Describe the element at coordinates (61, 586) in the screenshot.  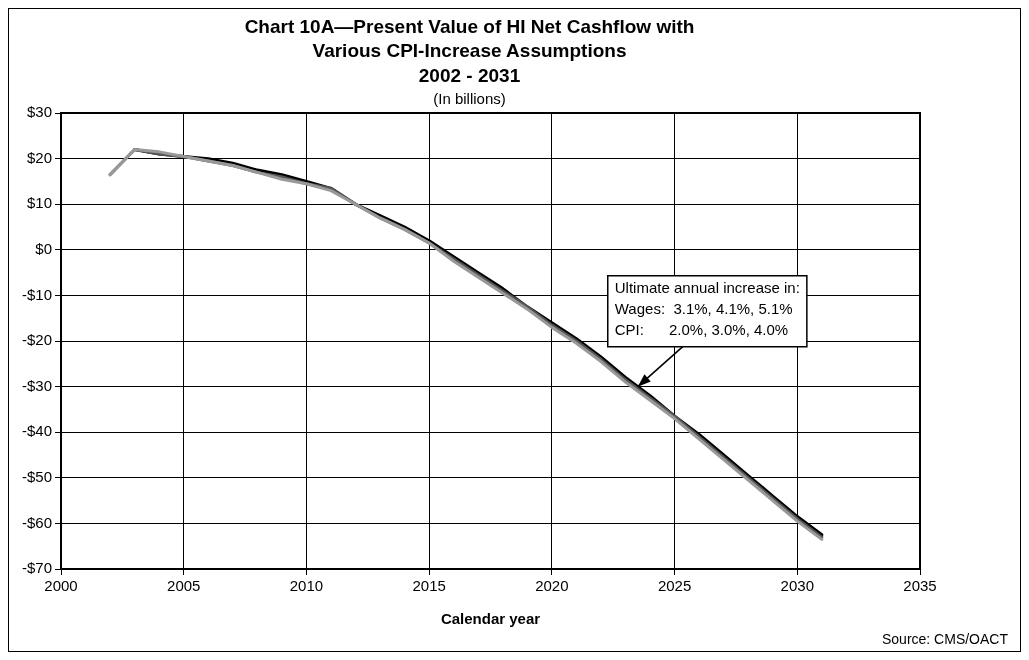
I see `x-tick-label: 2000` at that location.